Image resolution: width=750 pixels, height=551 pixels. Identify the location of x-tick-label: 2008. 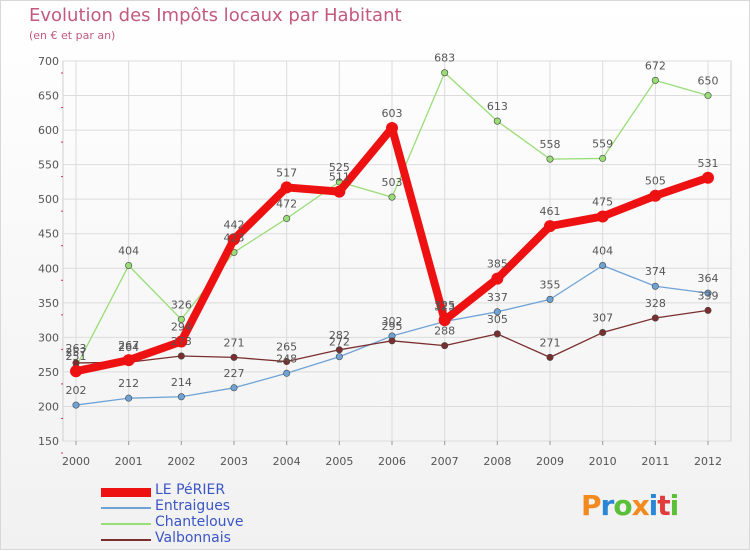
(497, 461).